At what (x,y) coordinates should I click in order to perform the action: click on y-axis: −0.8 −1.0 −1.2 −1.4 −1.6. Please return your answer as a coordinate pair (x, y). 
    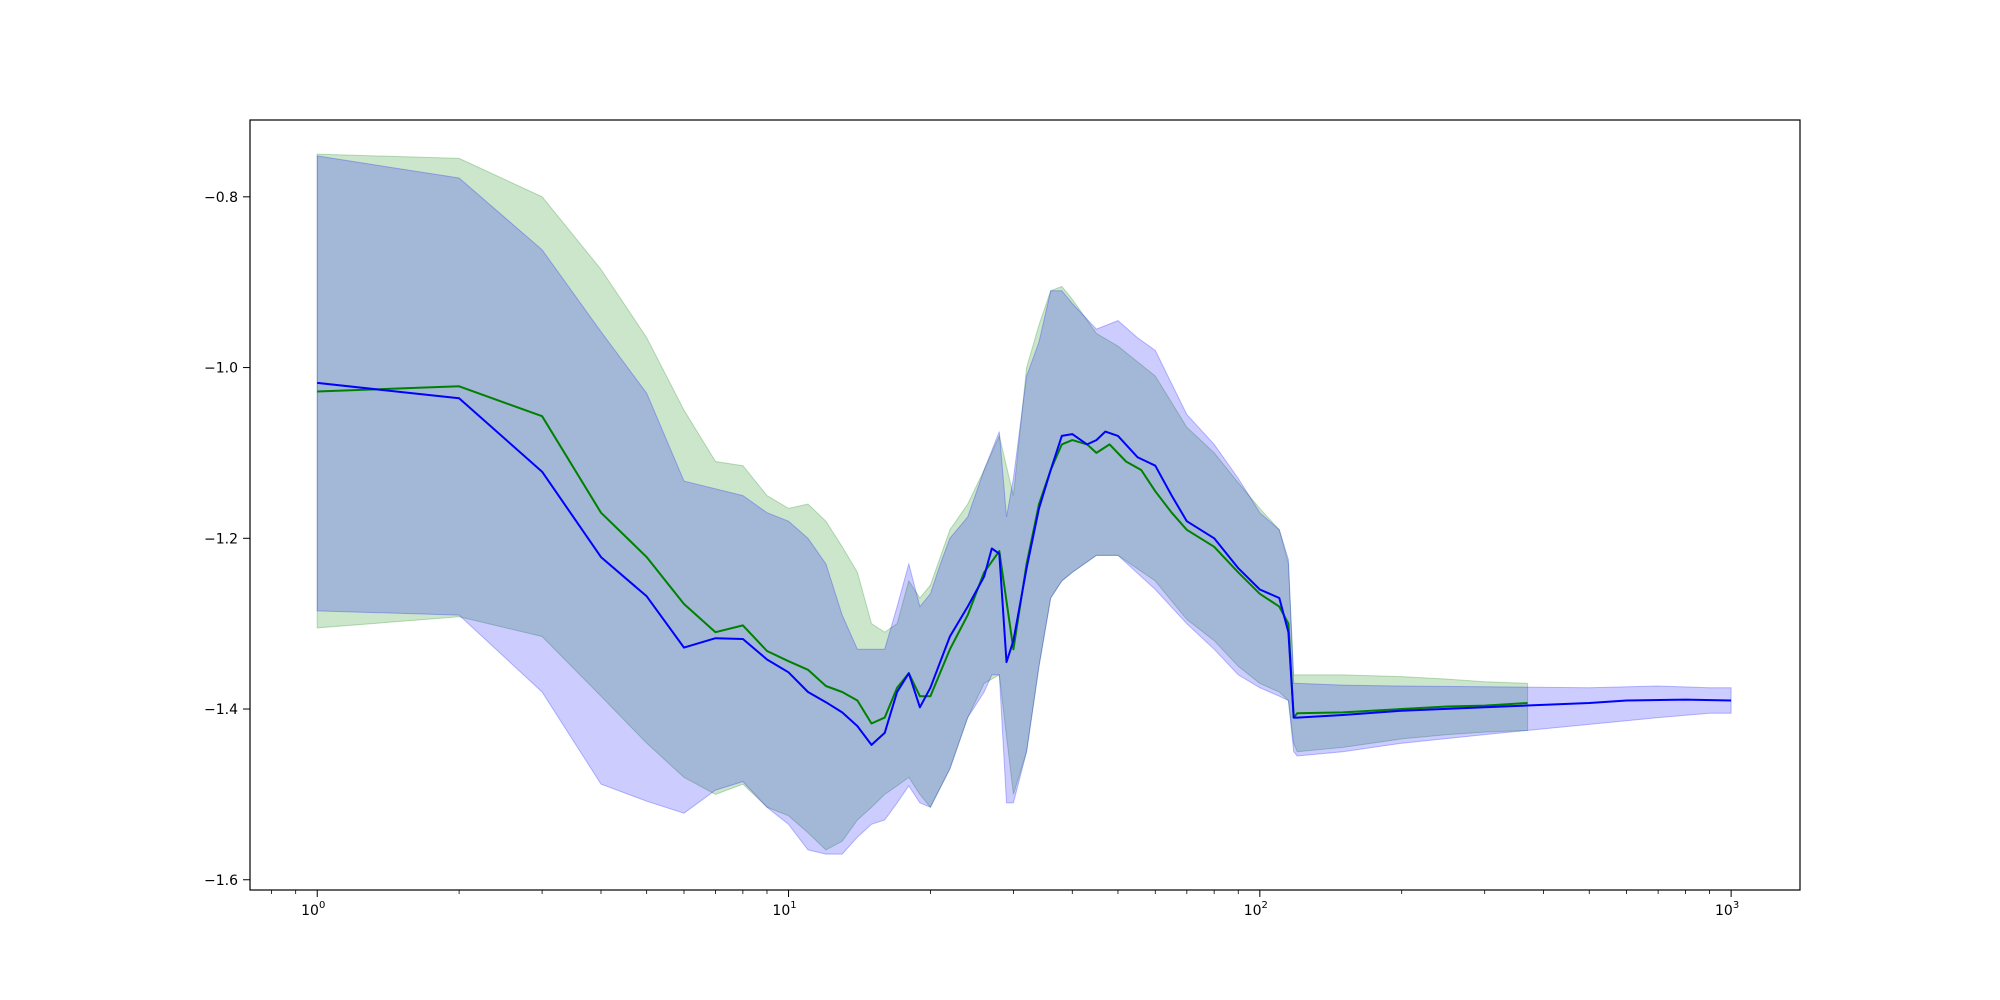
    Looking at the image, I should click on (227, 539).